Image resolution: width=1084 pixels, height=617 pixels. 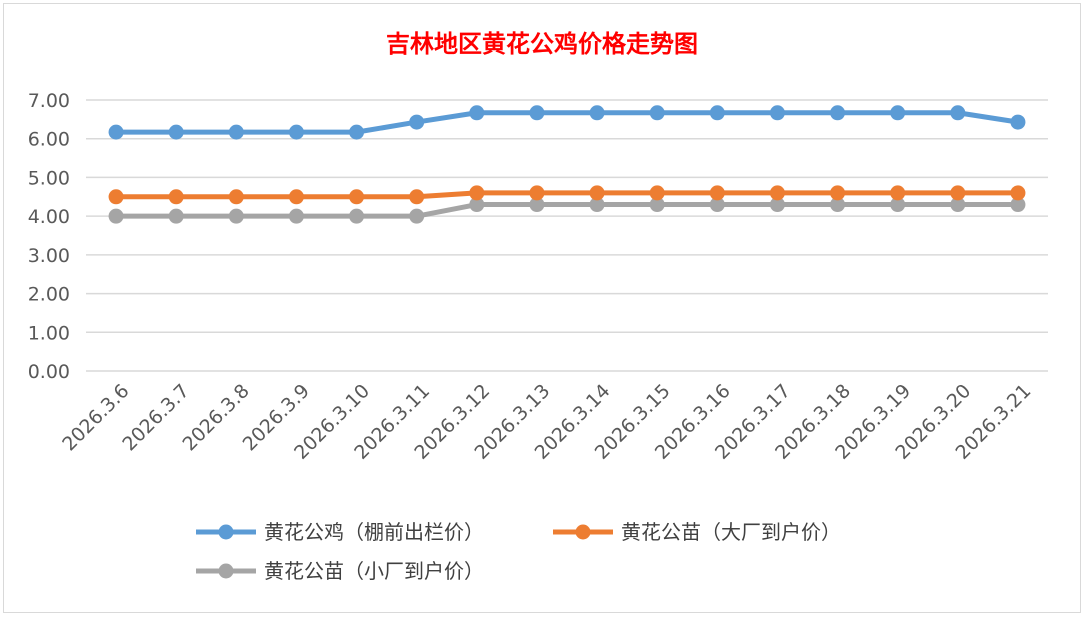 What do you see at coordinates (49, 101) in the screenshot?
I see `y-tick-label: 7.00` at bounding box center [49, 101].